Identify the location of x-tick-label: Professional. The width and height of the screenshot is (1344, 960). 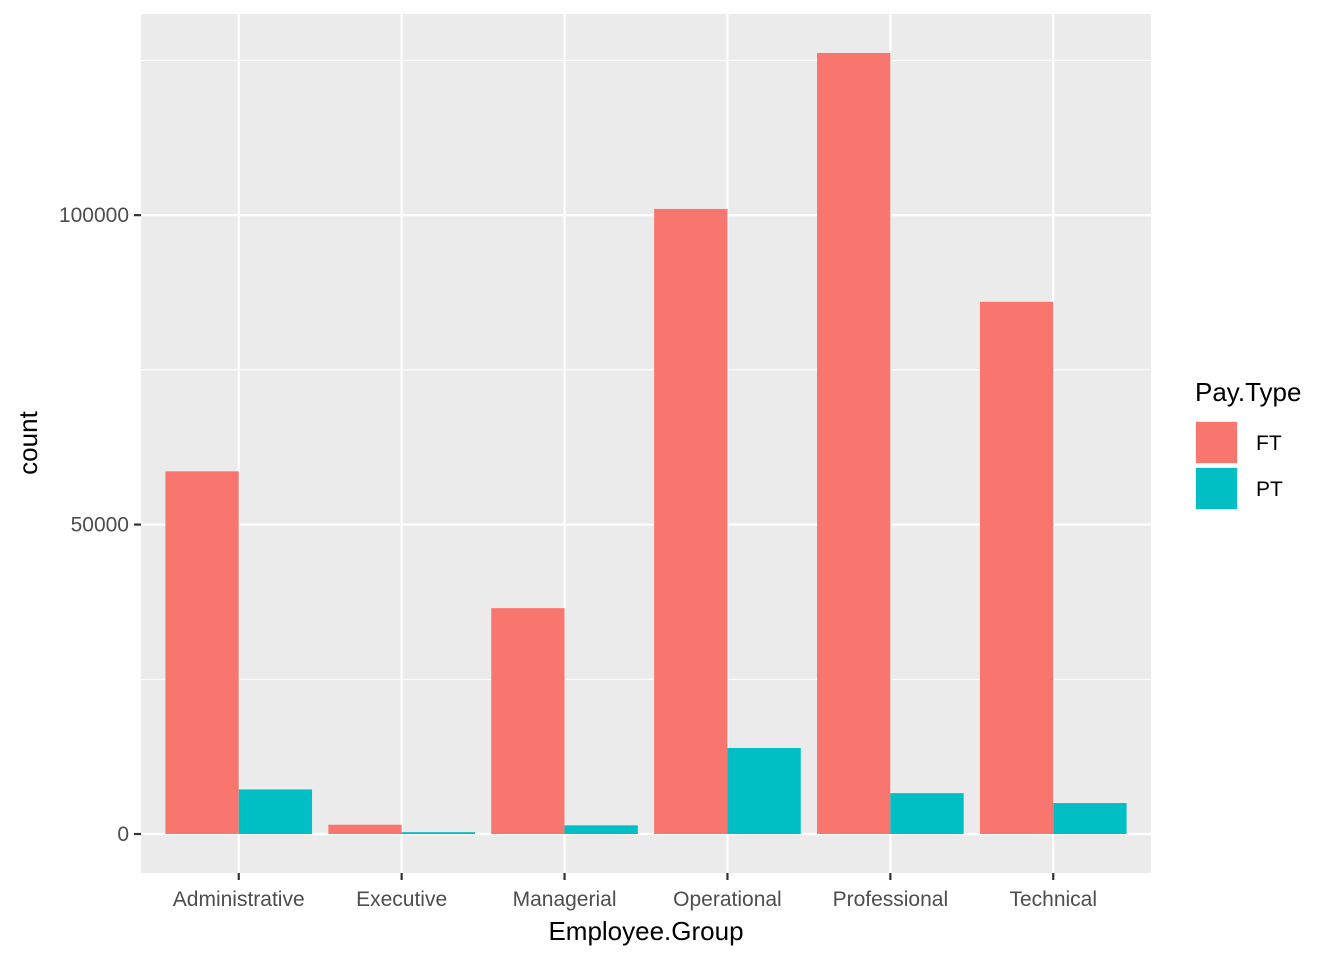
(891, 899).